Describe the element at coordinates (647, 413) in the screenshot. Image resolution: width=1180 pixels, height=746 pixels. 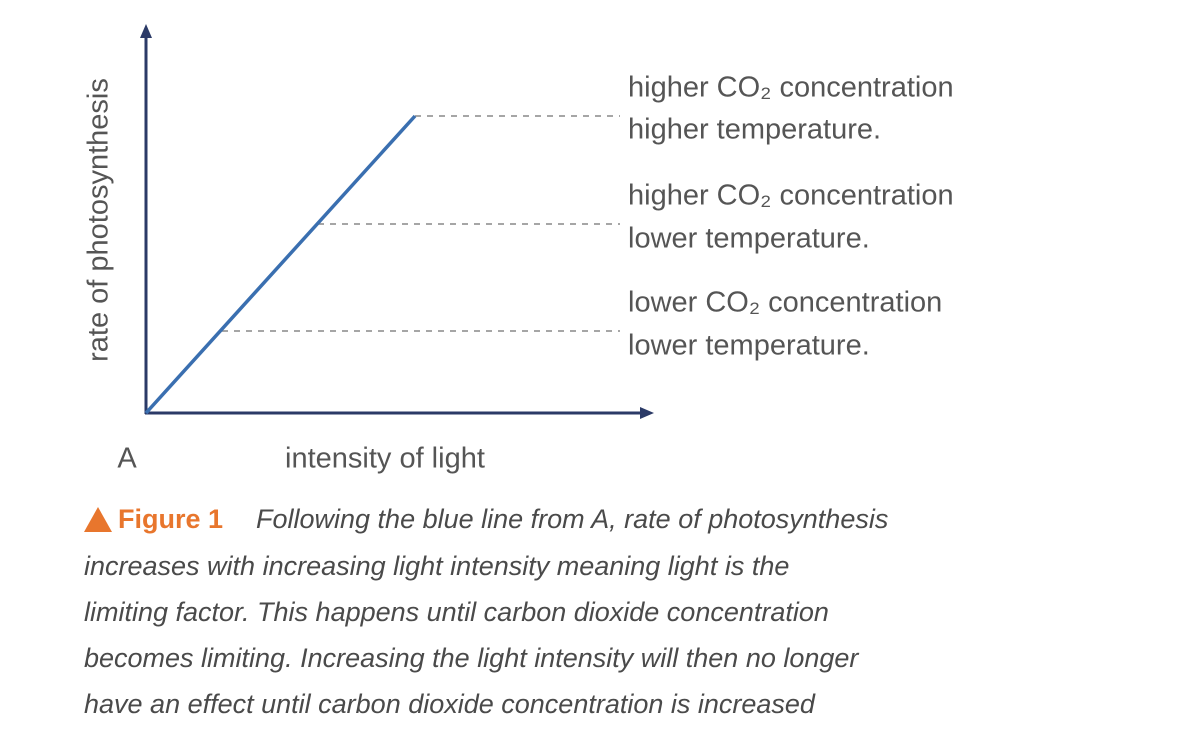
I see `x-arrow` at that location.